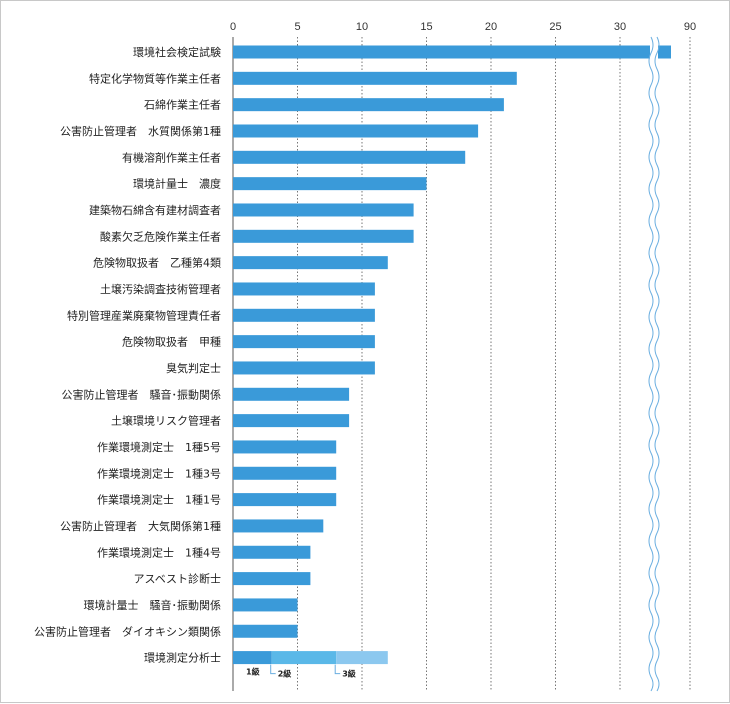  I want to click on axis-break-gap, so click(654, 364).